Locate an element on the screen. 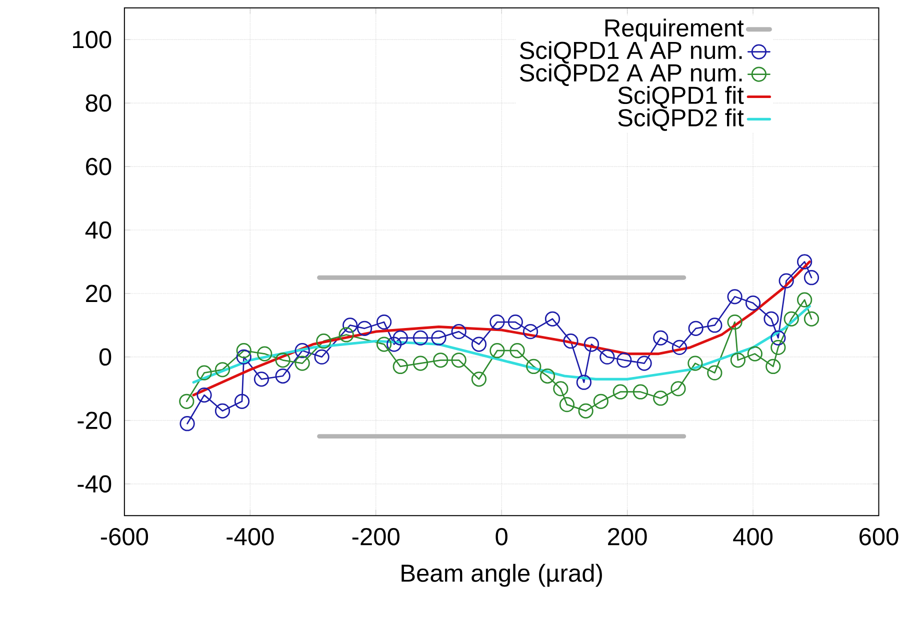  y-tick-label: 40 is located at coordinates (98, 230).